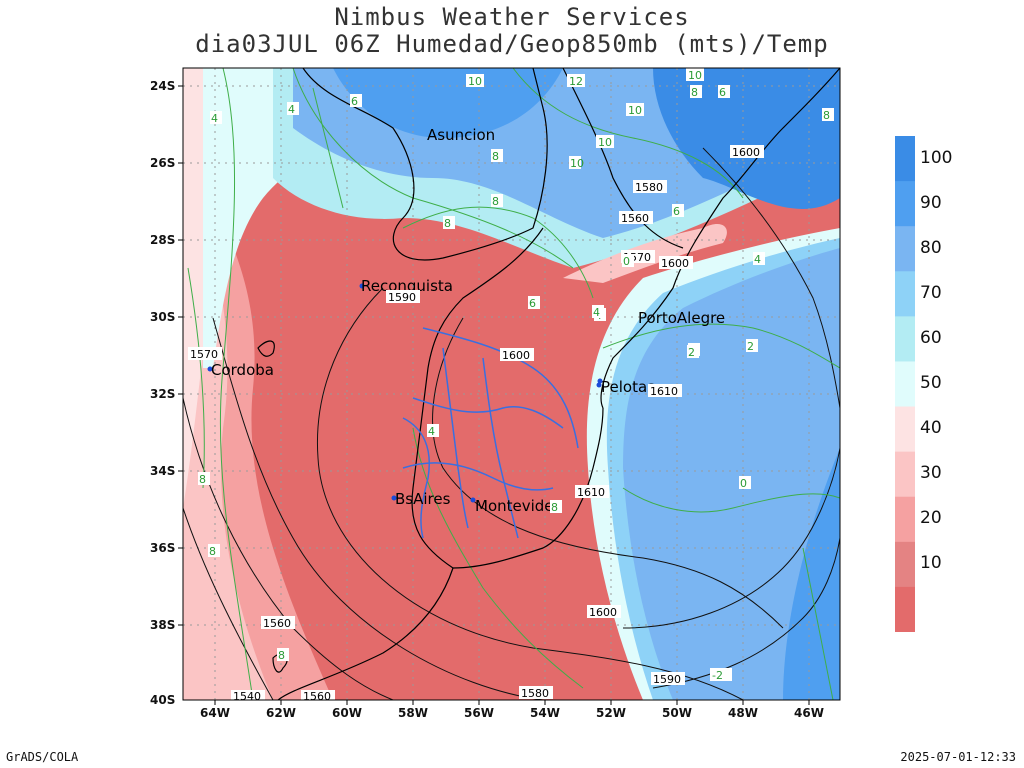 The width and height of the screenshot is (1024, 768). Describe the element at coordinates (545, 713) in the screenshot. I see `lon-label: 54W` at that location.